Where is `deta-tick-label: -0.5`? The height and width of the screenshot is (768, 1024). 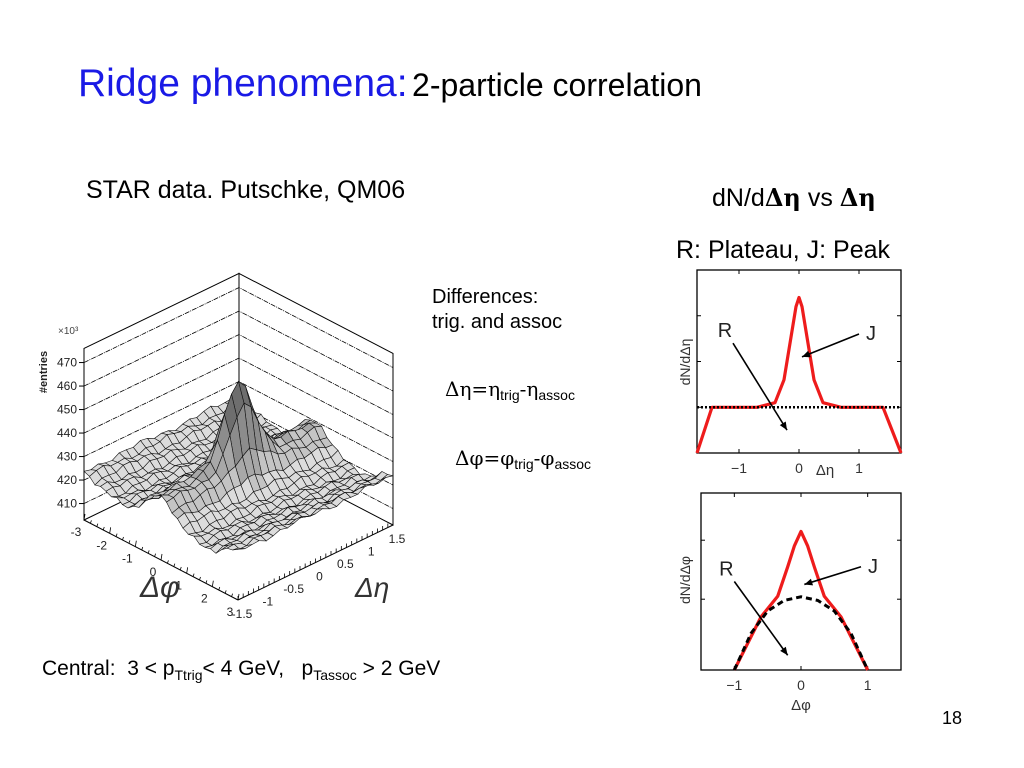
deta-tick-label: -0.5 is located at coordinates (293, 589).